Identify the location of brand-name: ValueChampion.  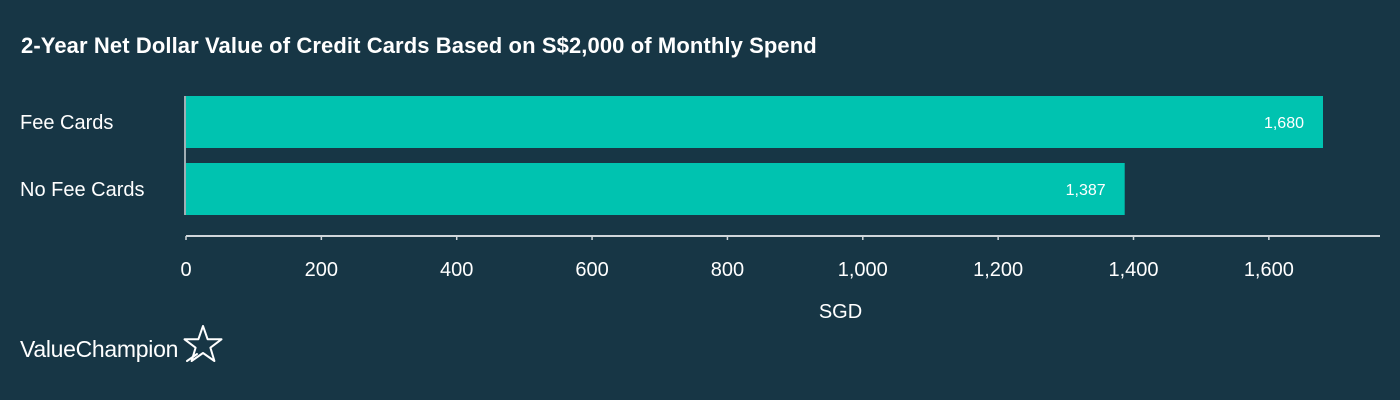
(99, 349).